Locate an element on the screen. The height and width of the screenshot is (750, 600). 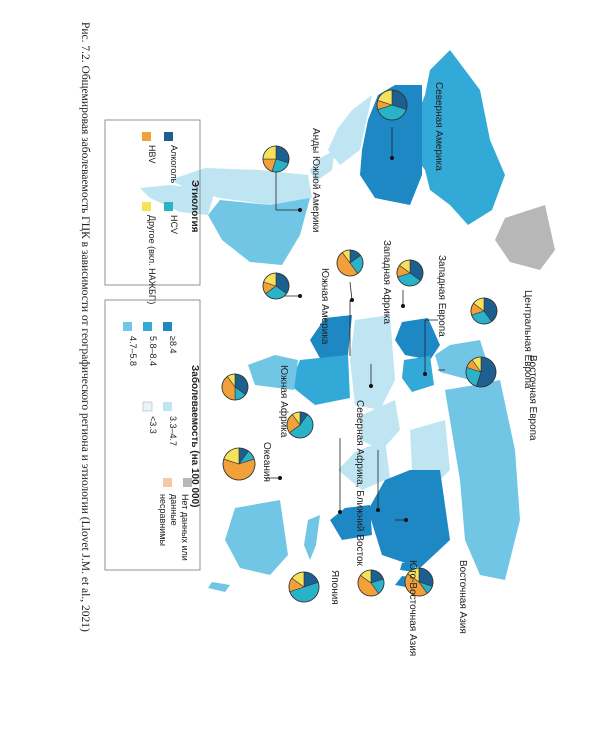
legend-label: 4.7–5.8 is located at coordinates (133, 351).